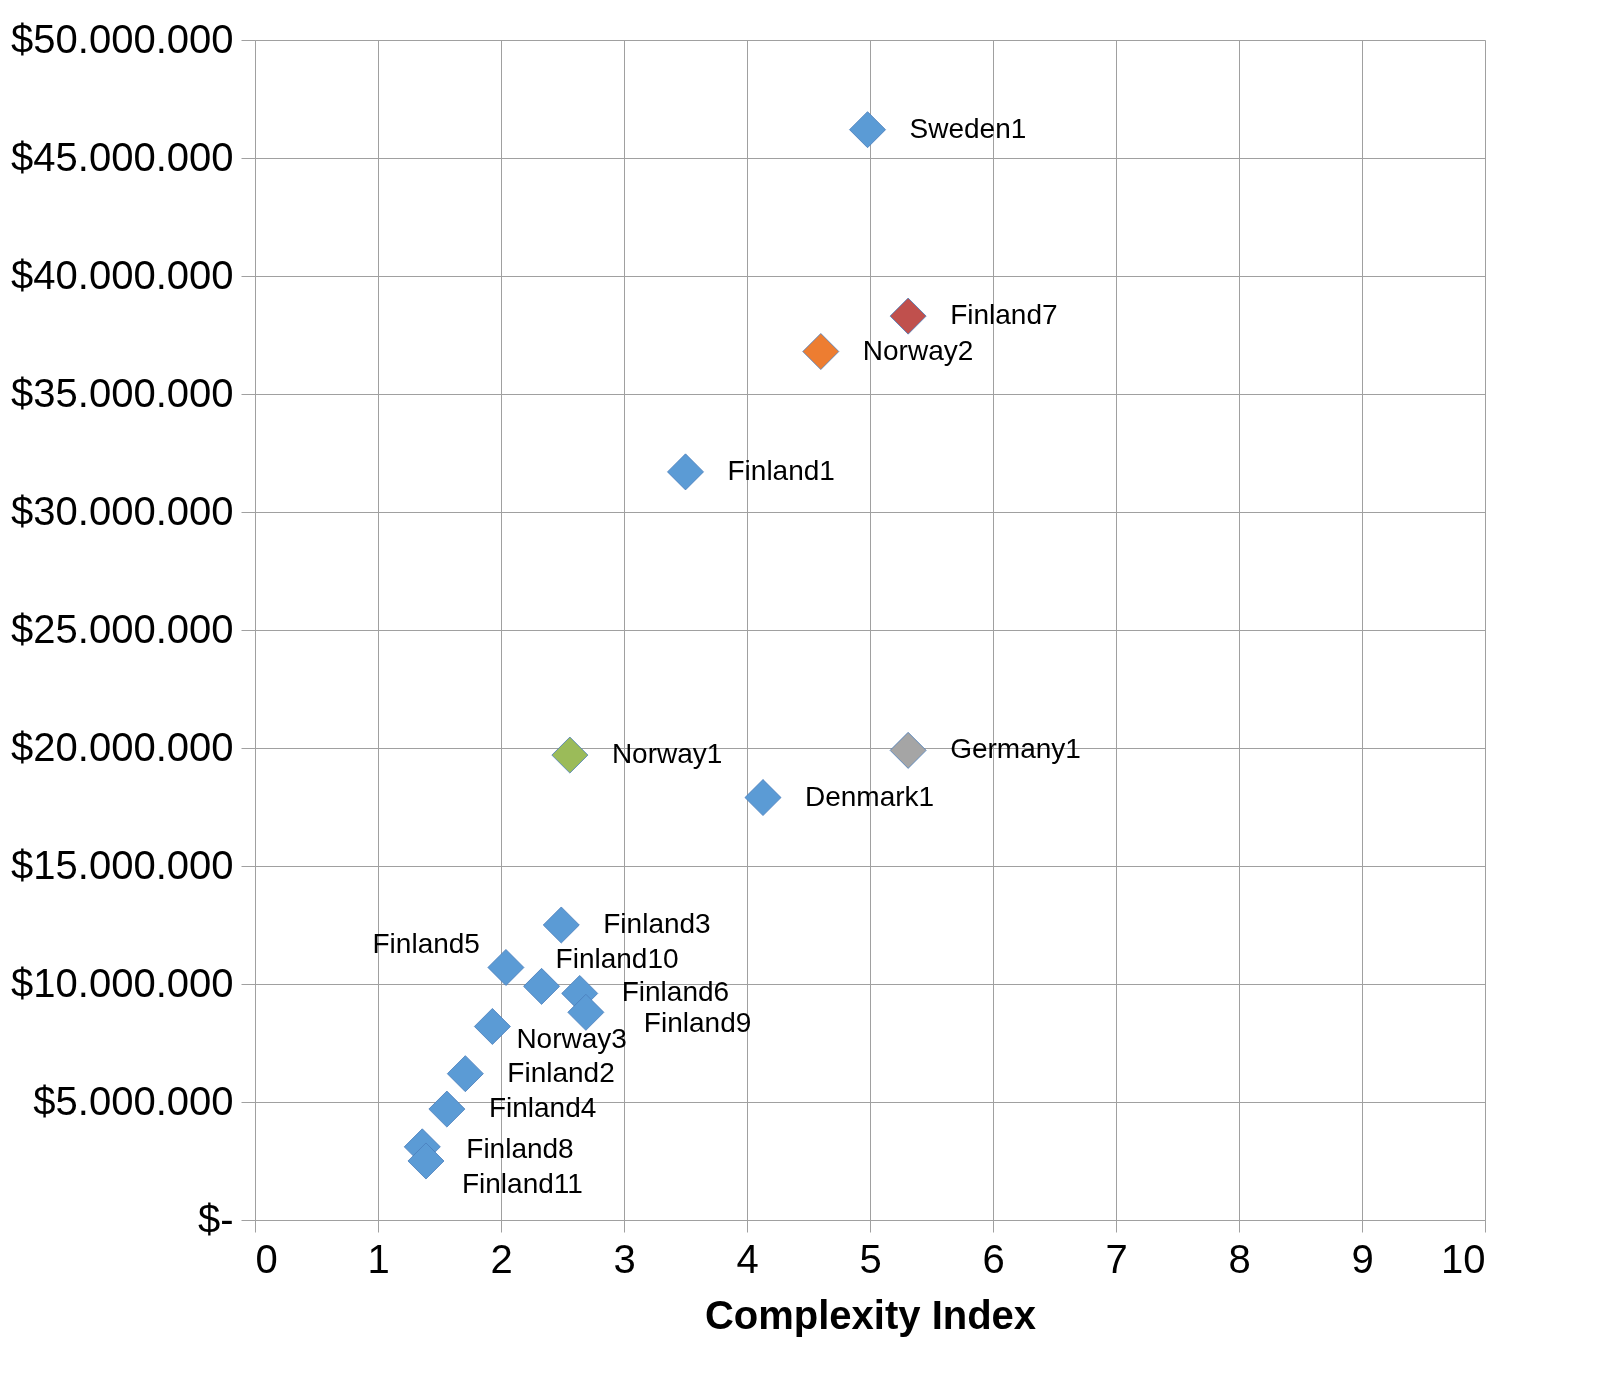 The height and width of the screenshot is (1386, 1624). I want to click on annotation: Finland11, so click(522, 1183).